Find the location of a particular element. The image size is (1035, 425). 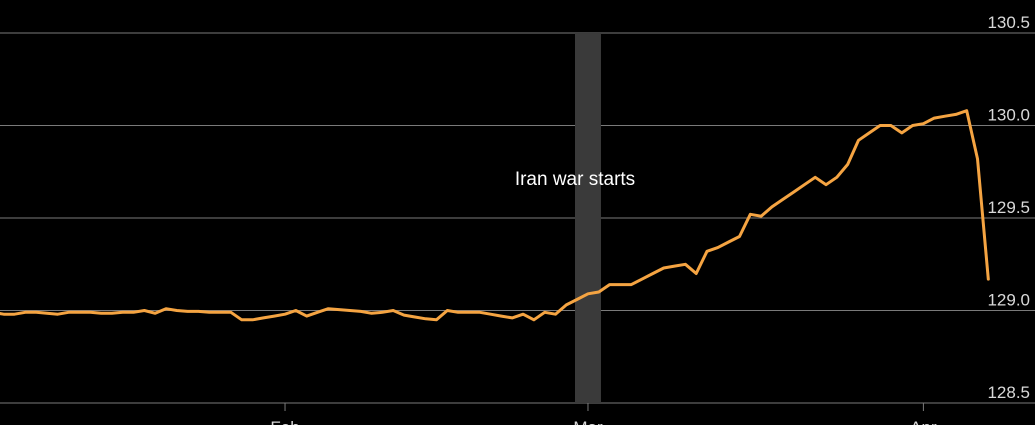

annotation-label: Iran war starts is located at coordinates (575, 179).